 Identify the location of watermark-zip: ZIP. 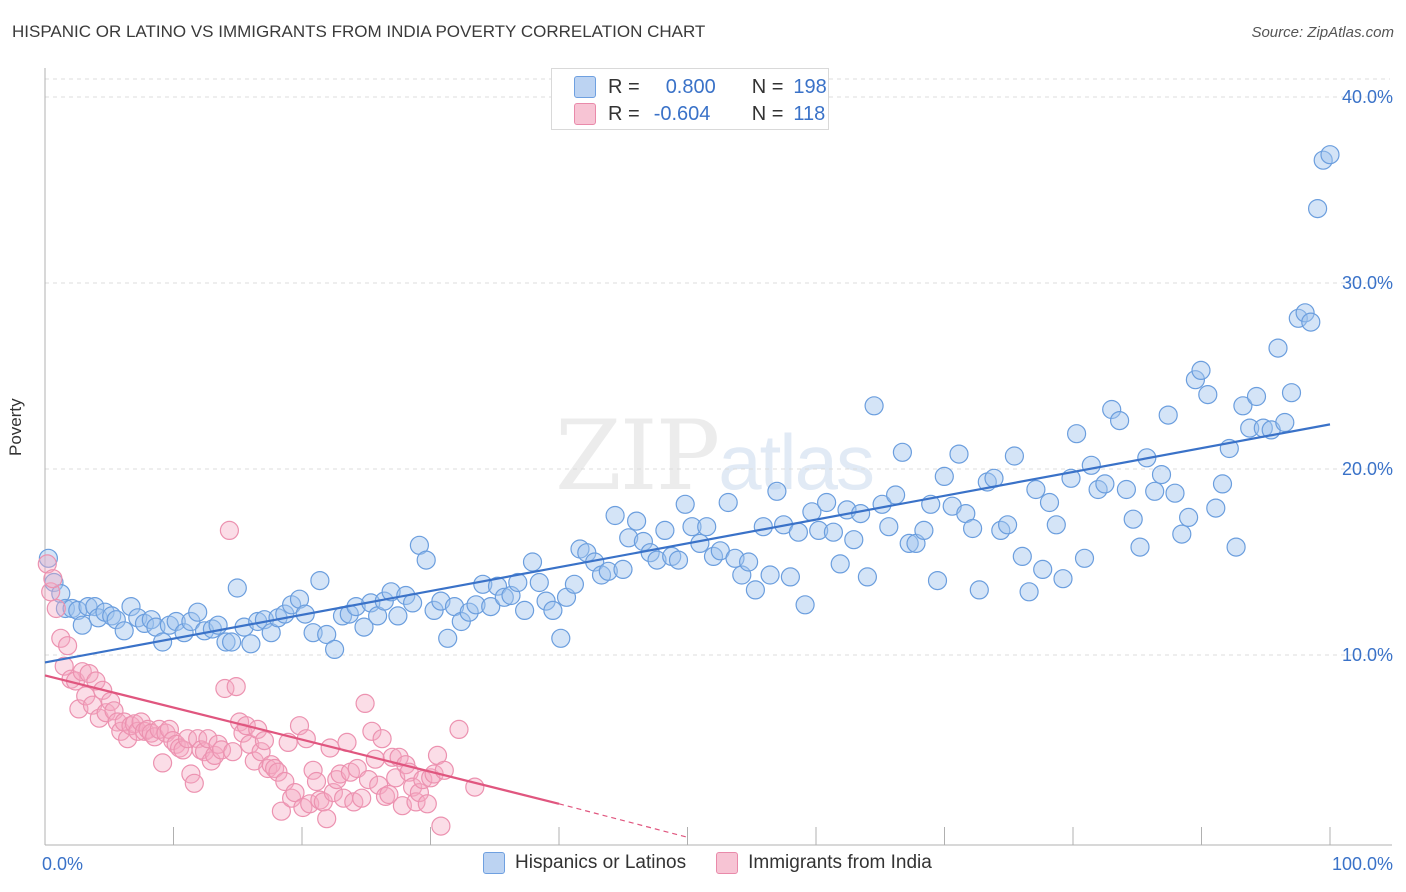
(637, 456).